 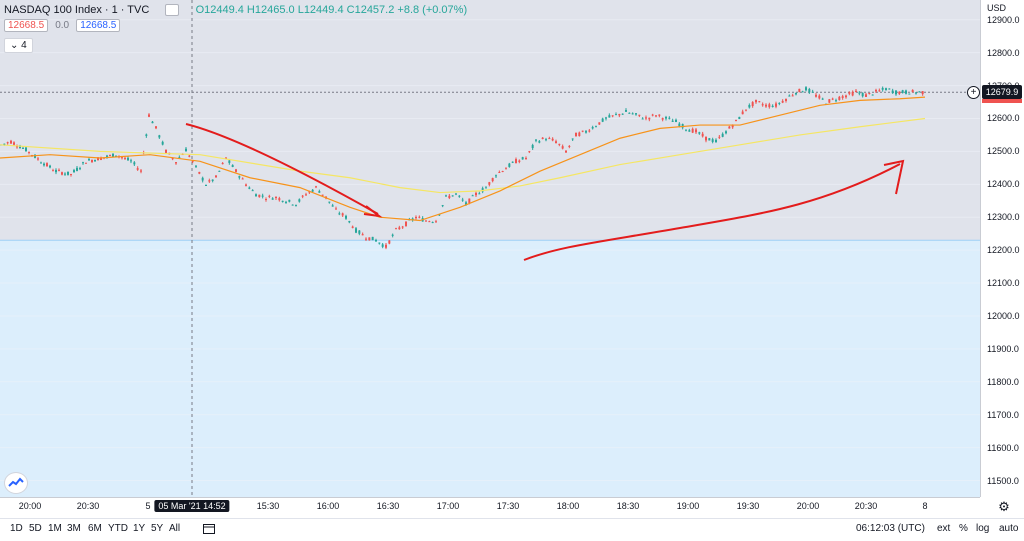 I want to click on eye-icon, so click(x=172, y=10).